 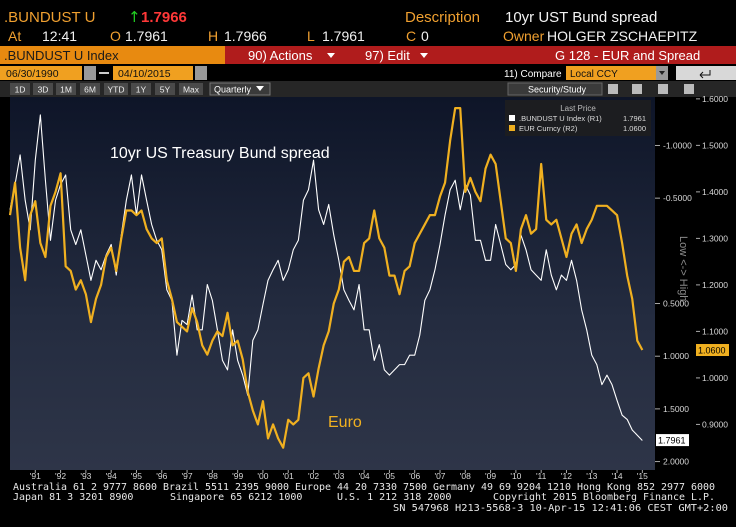 I want to click on y2-tick-label: 1.4000, so click(x=715, y=192).